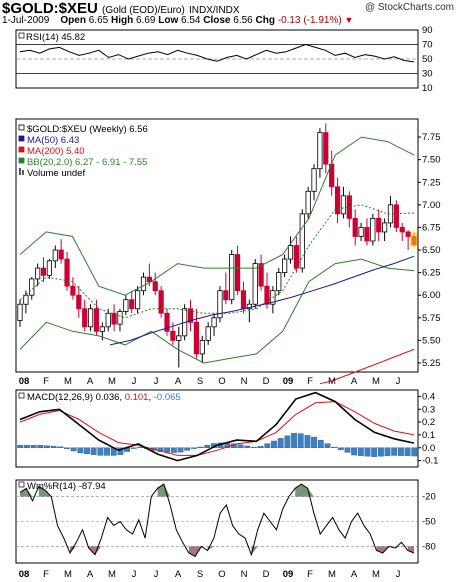 The height and width of the screenshot is (582, 460). I want to click on price-tick-label: 6.75, so click(431, 227).